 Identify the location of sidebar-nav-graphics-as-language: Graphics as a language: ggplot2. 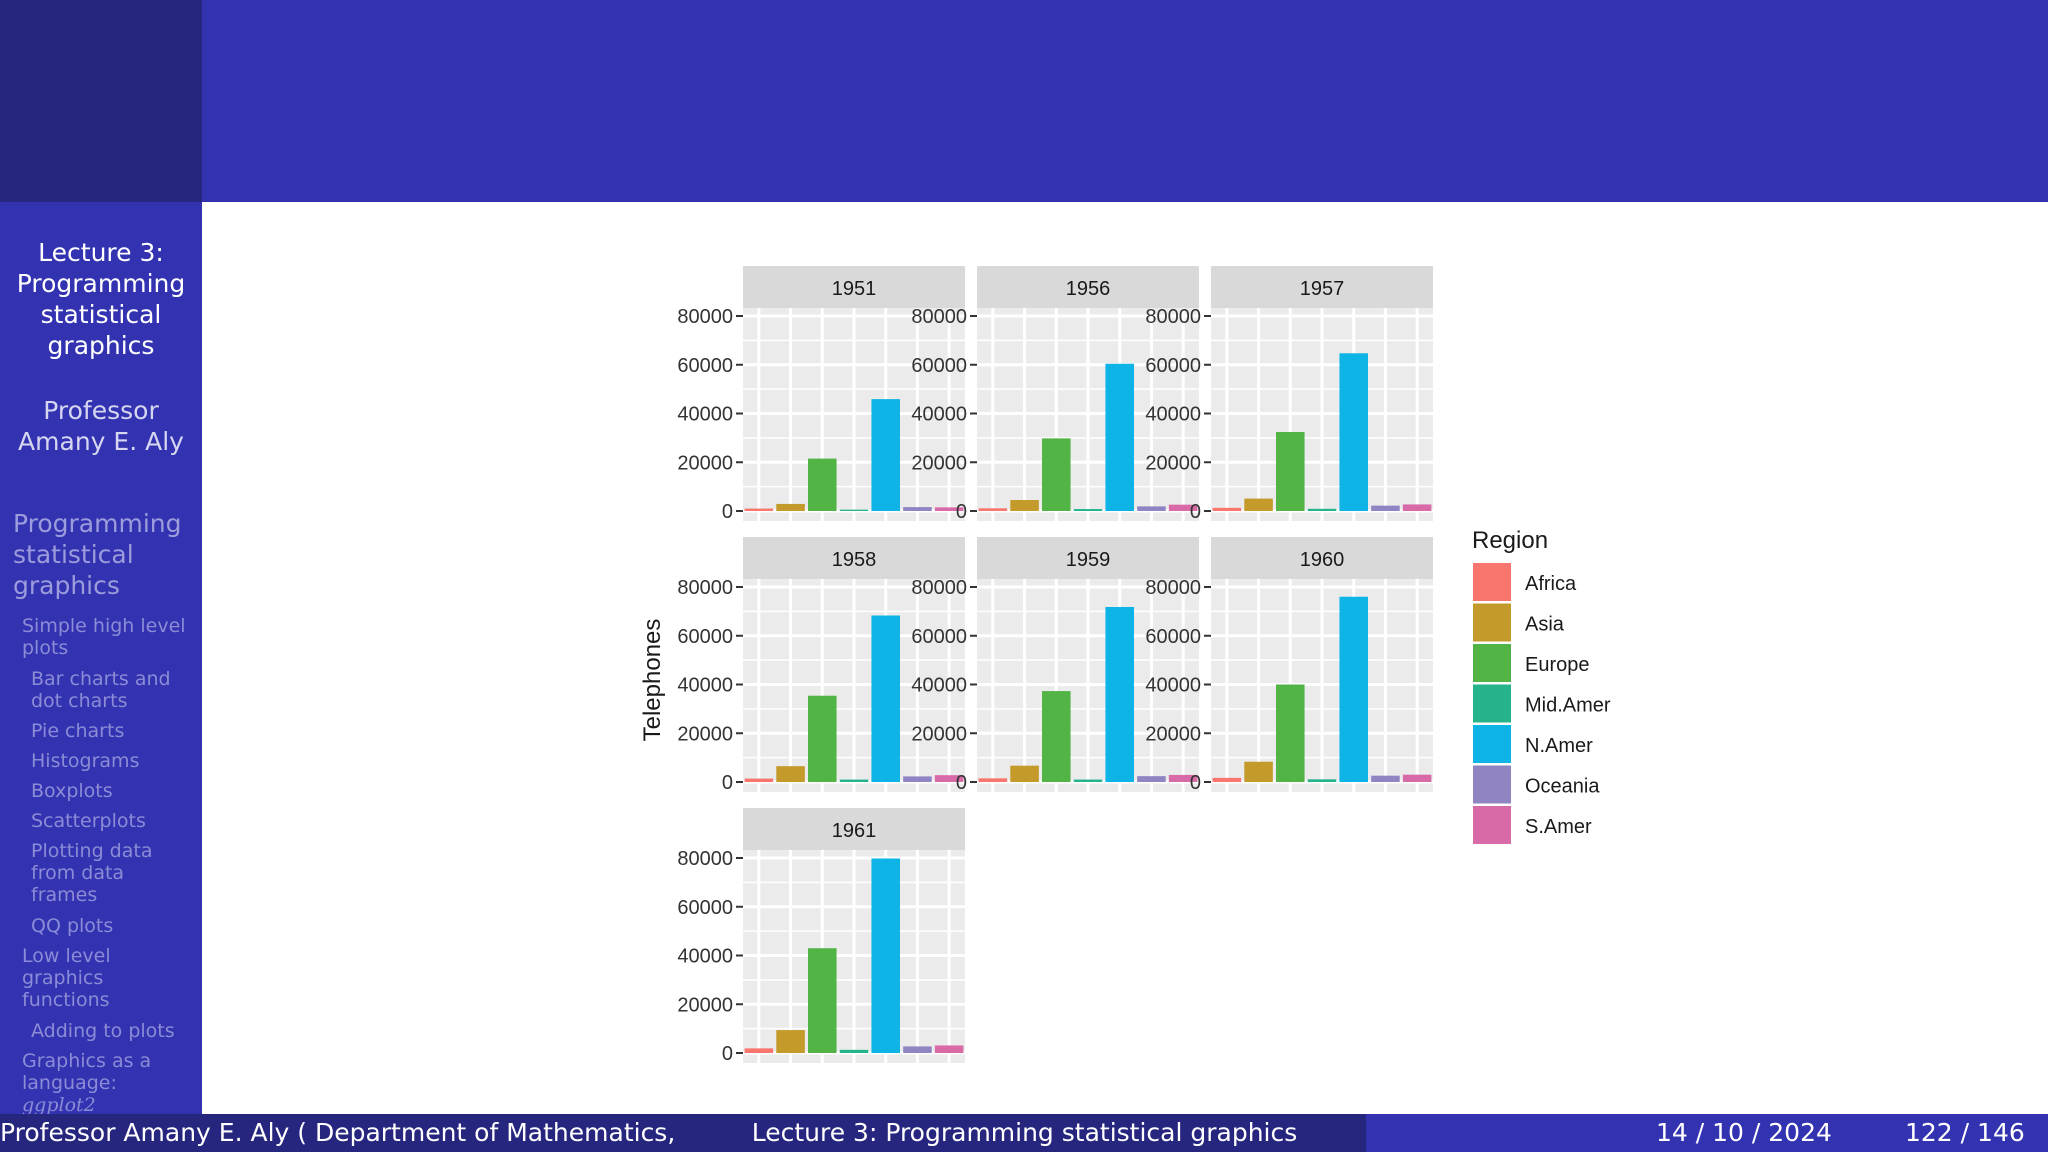
(110, 1082).